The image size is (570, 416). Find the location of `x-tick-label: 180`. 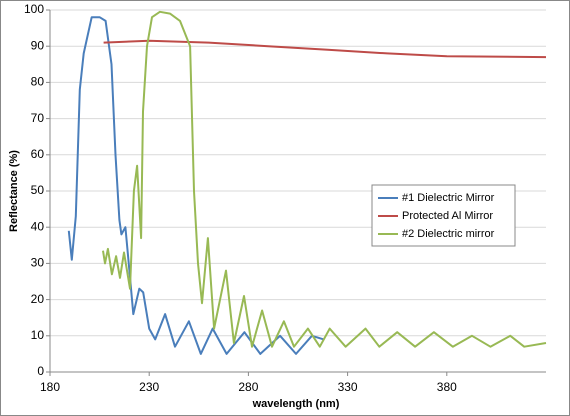

x-tick-label: 180 is located at coordinates (50, 387).